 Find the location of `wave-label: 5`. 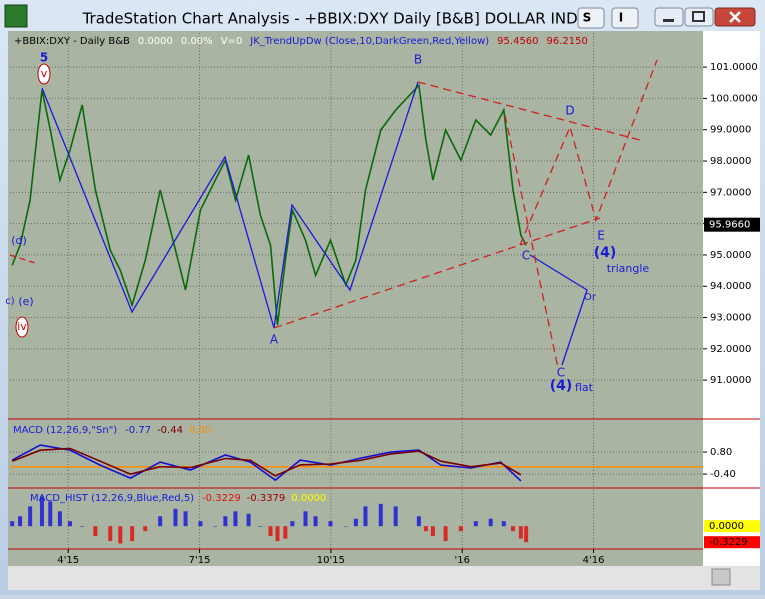

wave-label: 5 is located at coordinates (44, 58).